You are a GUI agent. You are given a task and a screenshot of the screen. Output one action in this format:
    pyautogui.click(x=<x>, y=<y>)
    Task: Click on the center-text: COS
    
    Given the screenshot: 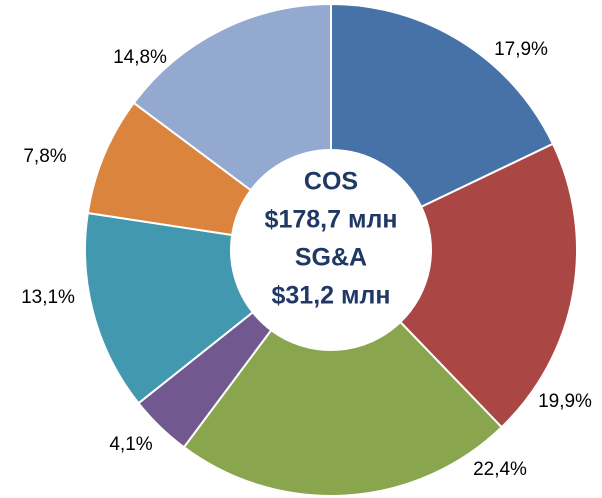 What is the action you would take?
    pyautogui.click(x=331, y=182)
    